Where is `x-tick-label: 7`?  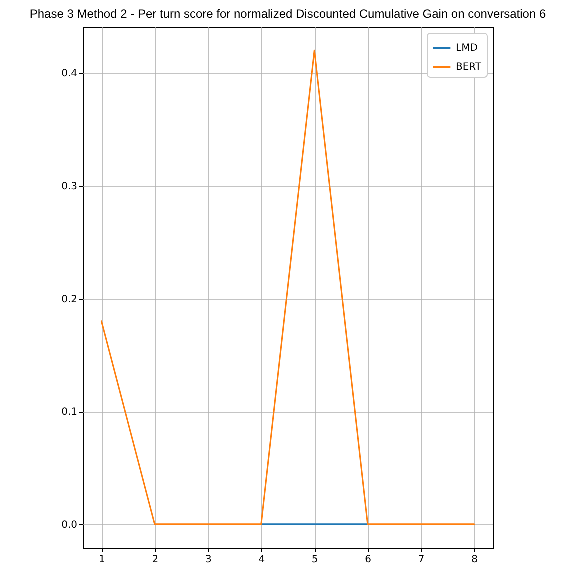 x-tick-label: 7 is located at coordinates (421, 560).